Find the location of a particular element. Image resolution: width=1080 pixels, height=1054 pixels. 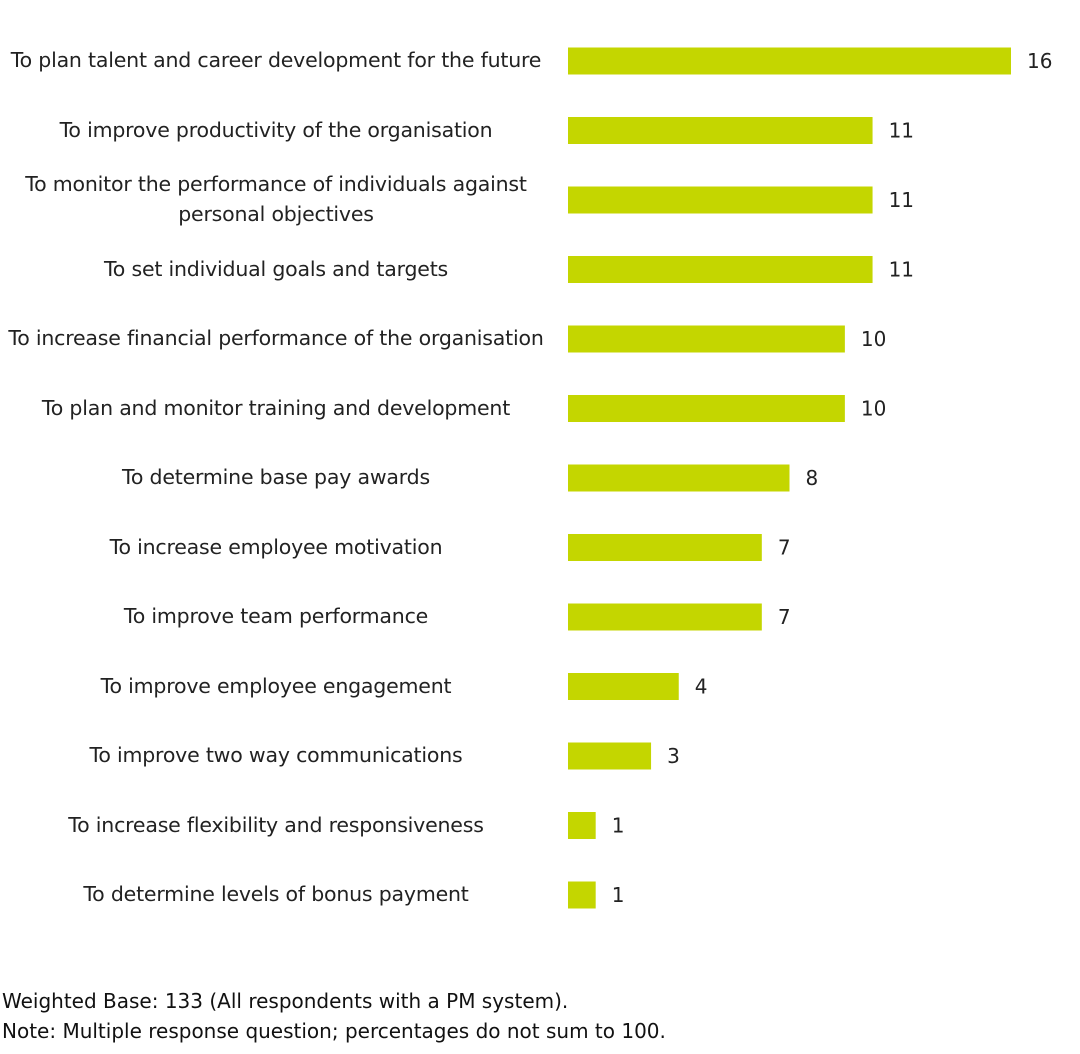

category-label: To improve team performance is located at coordinates (276, 616).